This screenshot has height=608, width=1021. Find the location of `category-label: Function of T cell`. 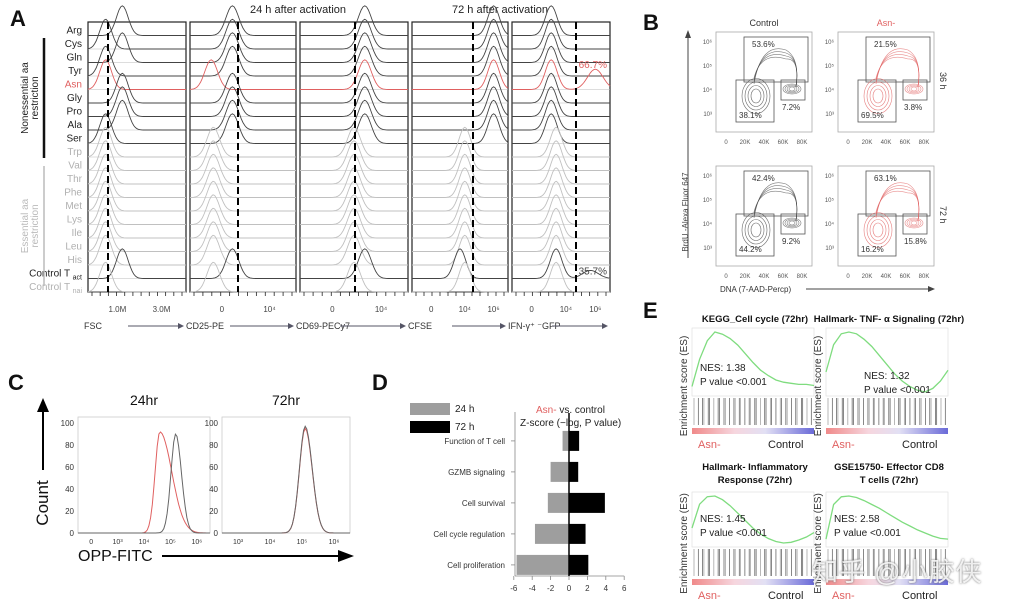

category-label: Function of T cell is located at coordinates (474, 441).